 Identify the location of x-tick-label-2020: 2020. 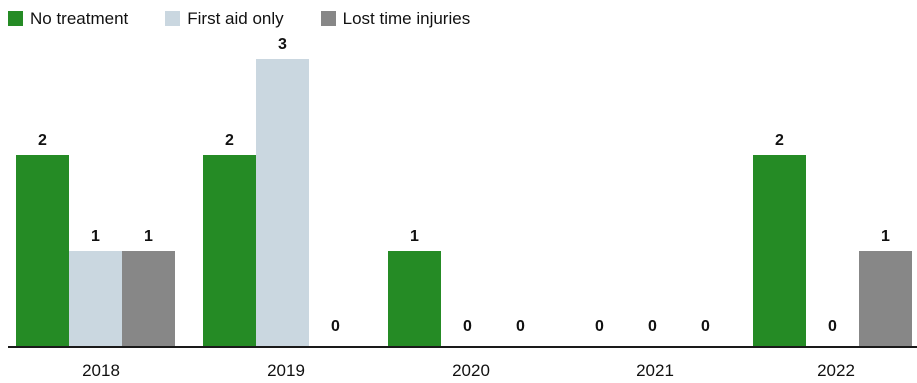
(471, 370).